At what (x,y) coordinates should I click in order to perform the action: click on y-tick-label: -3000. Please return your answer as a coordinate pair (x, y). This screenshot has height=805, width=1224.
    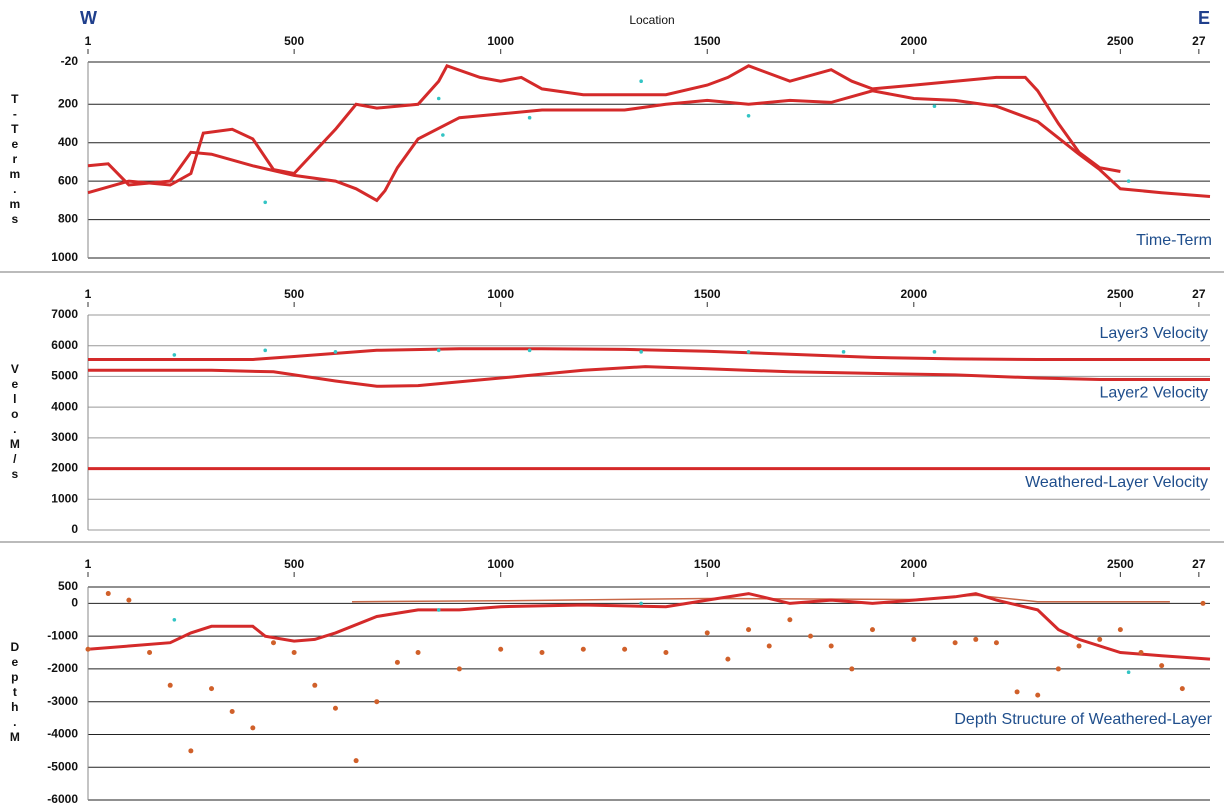
    Looking at the image, I should click on (62, 701).